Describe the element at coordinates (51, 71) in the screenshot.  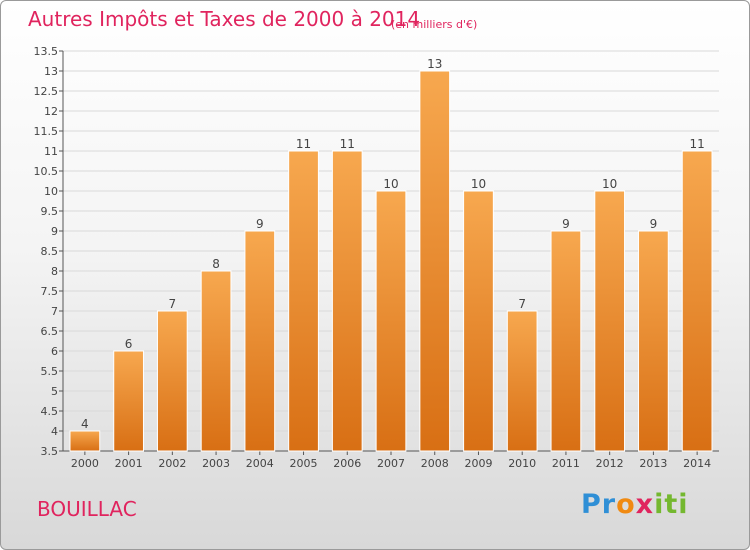
I see `y-tick-label: 13` at that location.